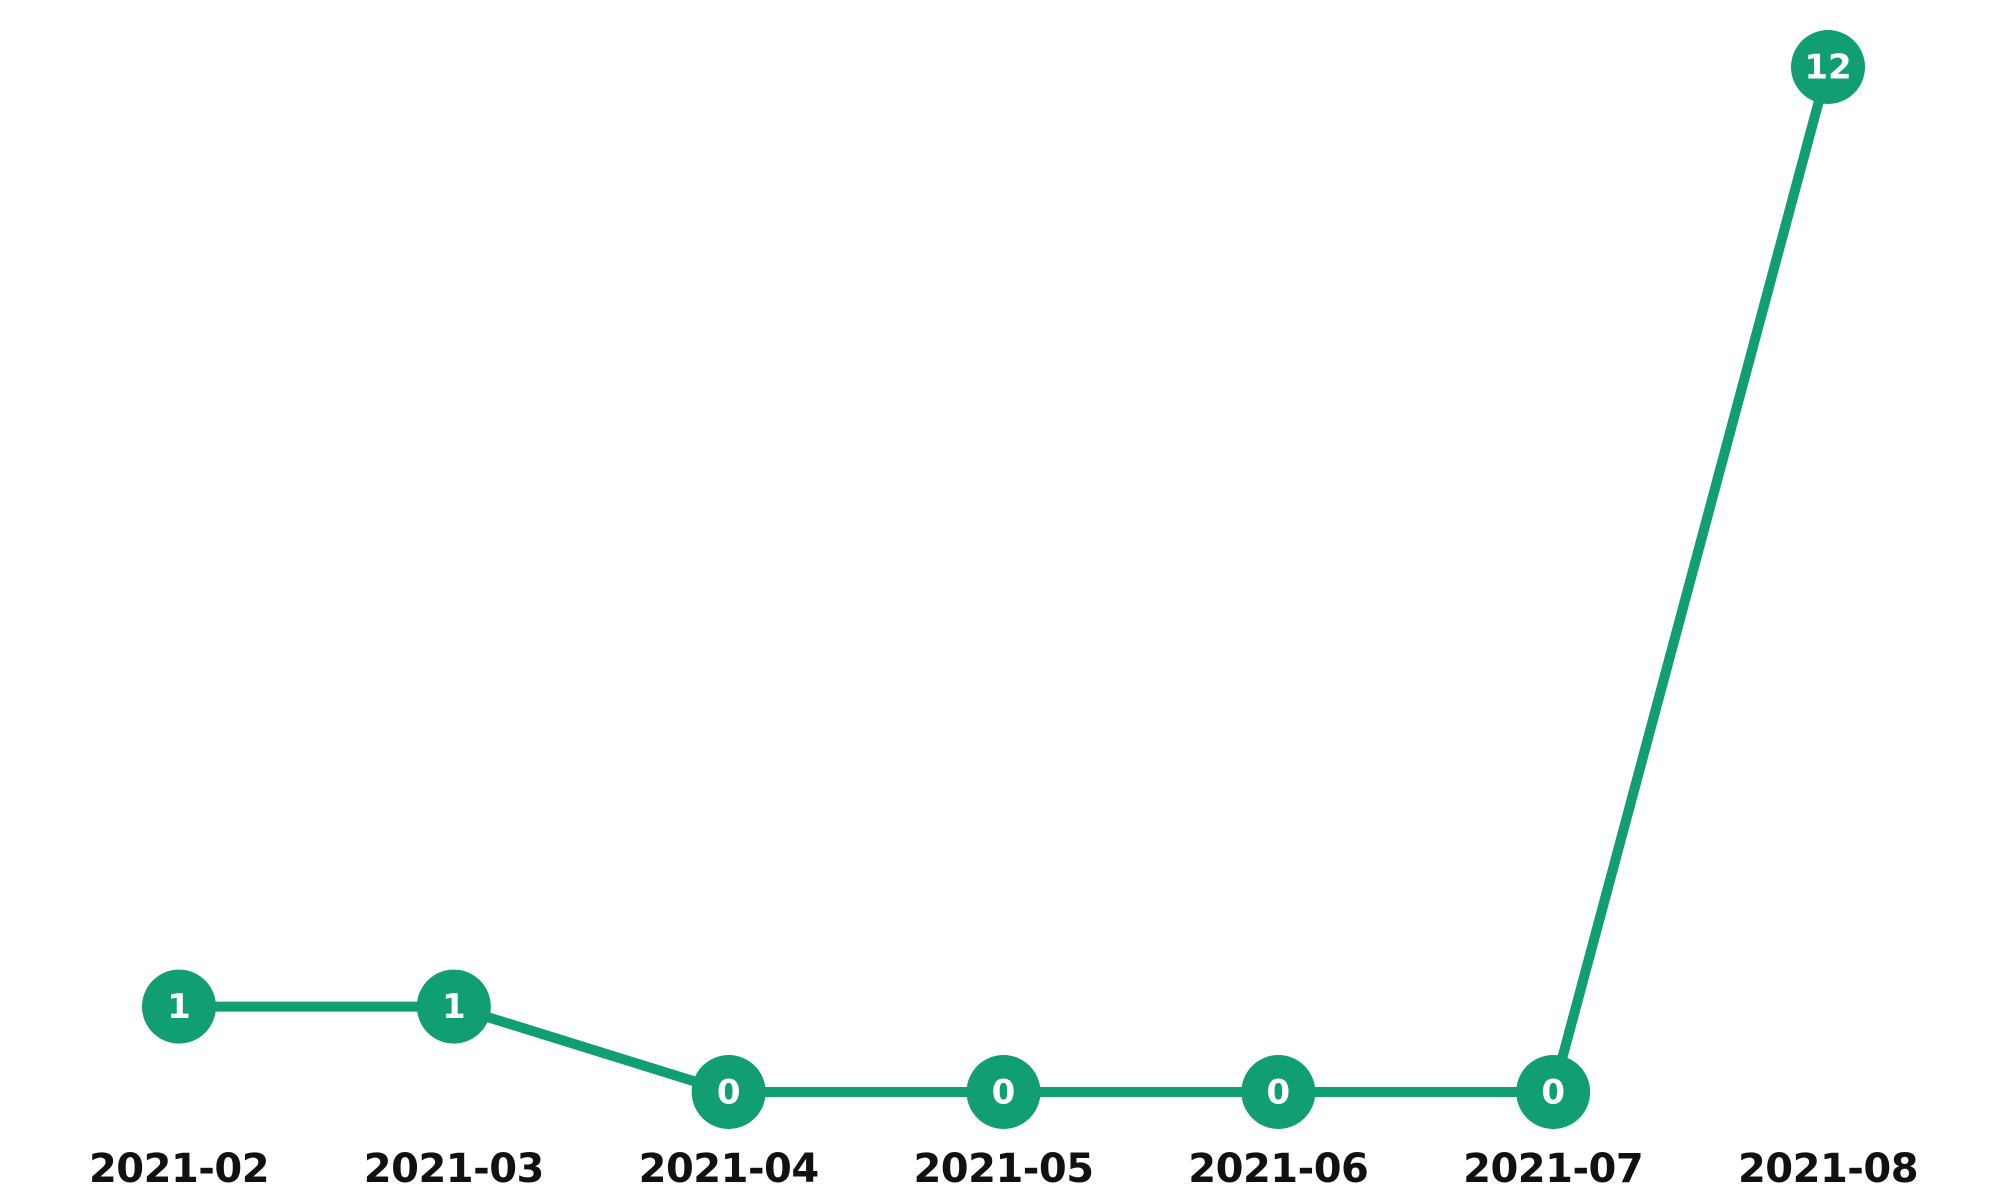 This screenshot has height=1200, width=1999. I want to click on x-tick-label: 2021-07, so click(1553, 1169).